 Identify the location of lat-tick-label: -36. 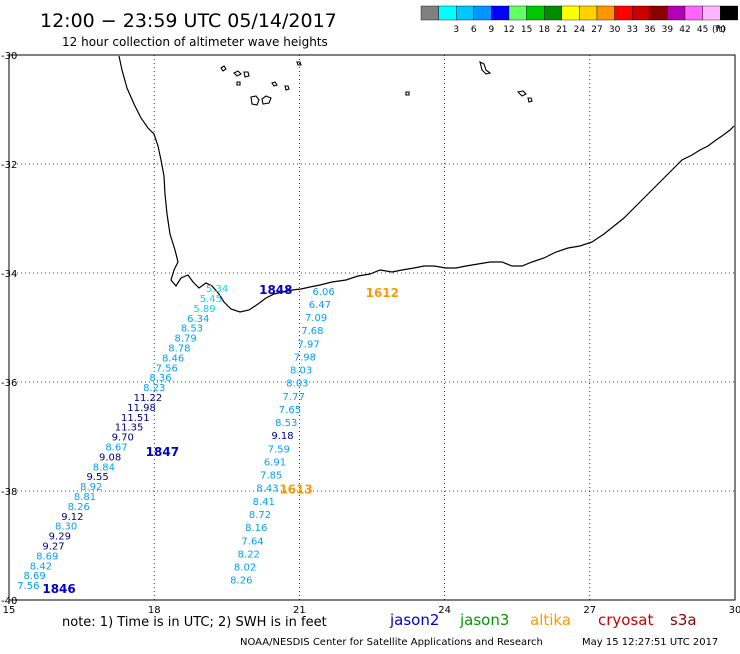
(9, 383).